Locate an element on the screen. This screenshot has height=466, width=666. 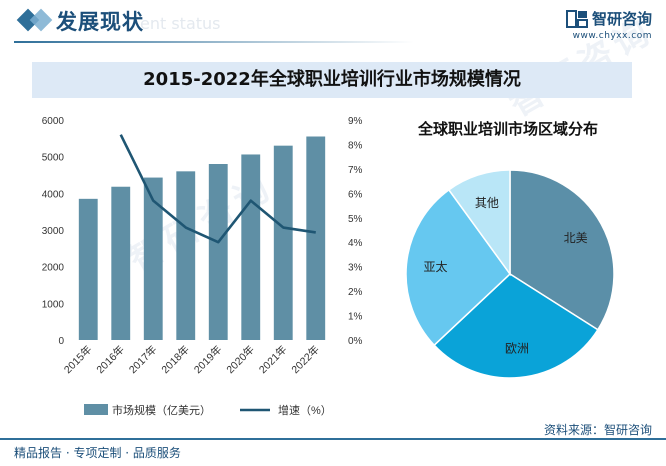
y-left-tick-label: 0 is located at coordinates (61, 341).